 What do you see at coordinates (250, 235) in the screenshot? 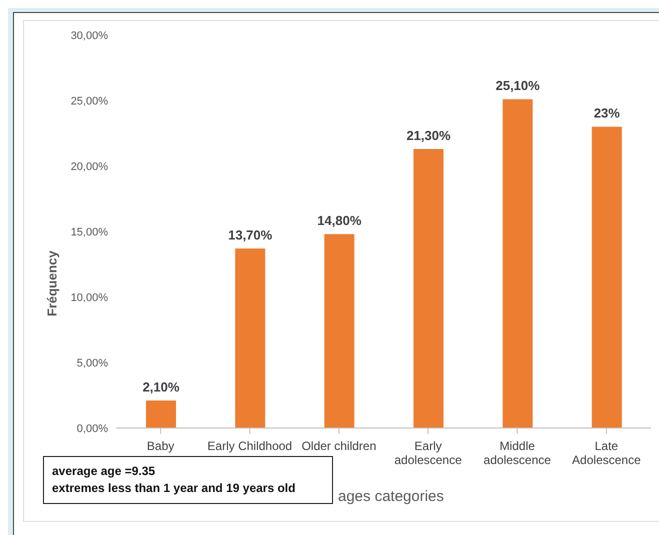
I see `data-label: 13,70%` at bounding box center [250, 235].